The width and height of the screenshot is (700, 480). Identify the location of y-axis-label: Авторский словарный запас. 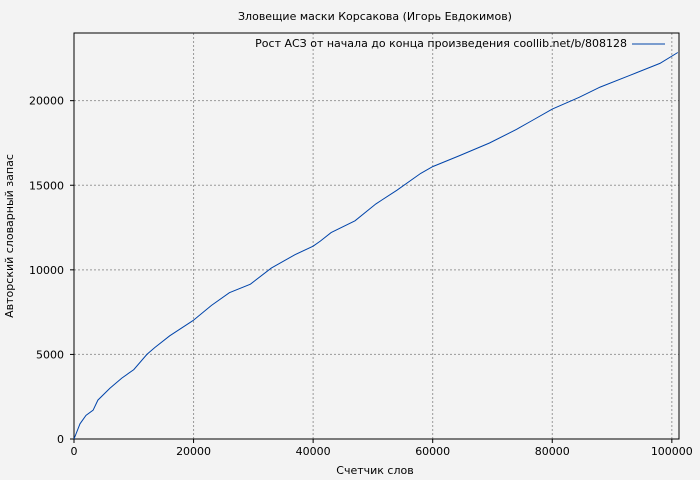
(9, 236).